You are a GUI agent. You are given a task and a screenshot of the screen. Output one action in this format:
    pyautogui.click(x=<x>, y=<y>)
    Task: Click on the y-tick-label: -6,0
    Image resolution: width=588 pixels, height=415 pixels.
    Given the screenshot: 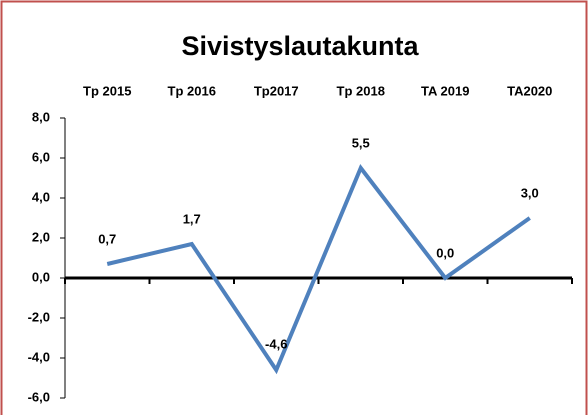 What is the action you would take?
    pyautogui.click(x=39, y=396)
    